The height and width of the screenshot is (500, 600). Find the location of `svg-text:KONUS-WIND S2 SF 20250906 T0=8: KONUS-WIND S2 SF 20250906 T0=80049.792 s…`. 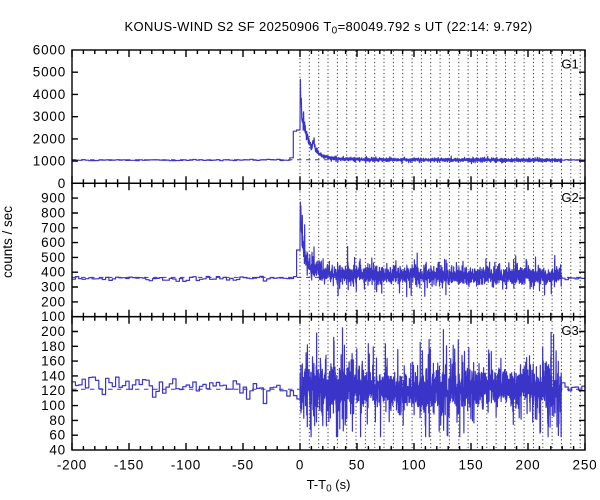

svg-text:KONUS-WIND S2 SF 20250906 T0=8: KONUS-WIND S2 SF 20250906 T0=80049.792 s… is located at coordinates (328, 28).